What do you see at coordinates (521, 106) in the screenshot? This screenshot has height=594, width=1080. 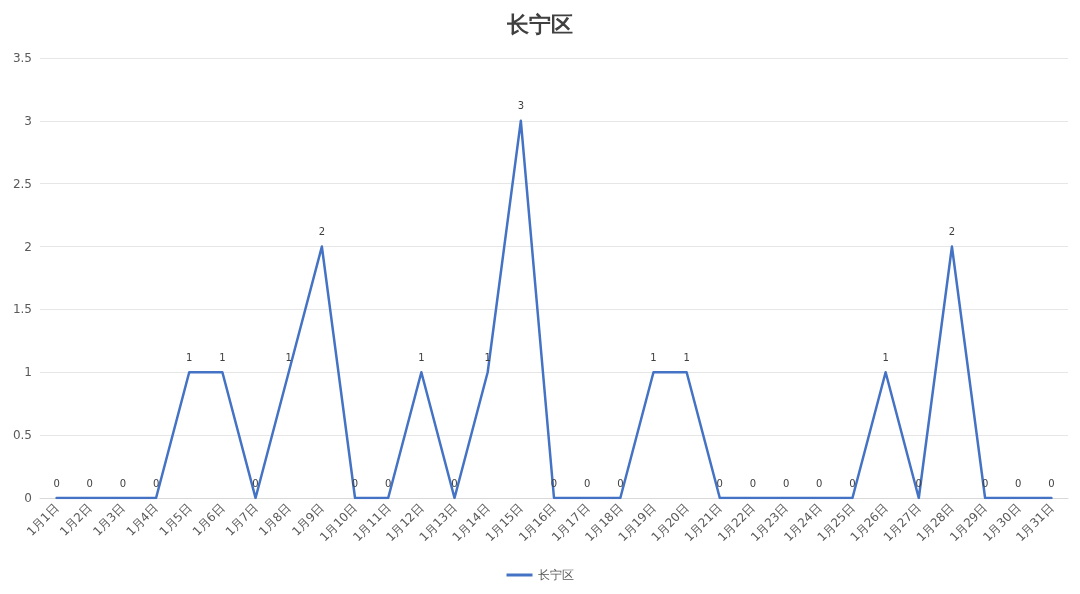 I see `data-label: 3` at bounding box center [521, 106].